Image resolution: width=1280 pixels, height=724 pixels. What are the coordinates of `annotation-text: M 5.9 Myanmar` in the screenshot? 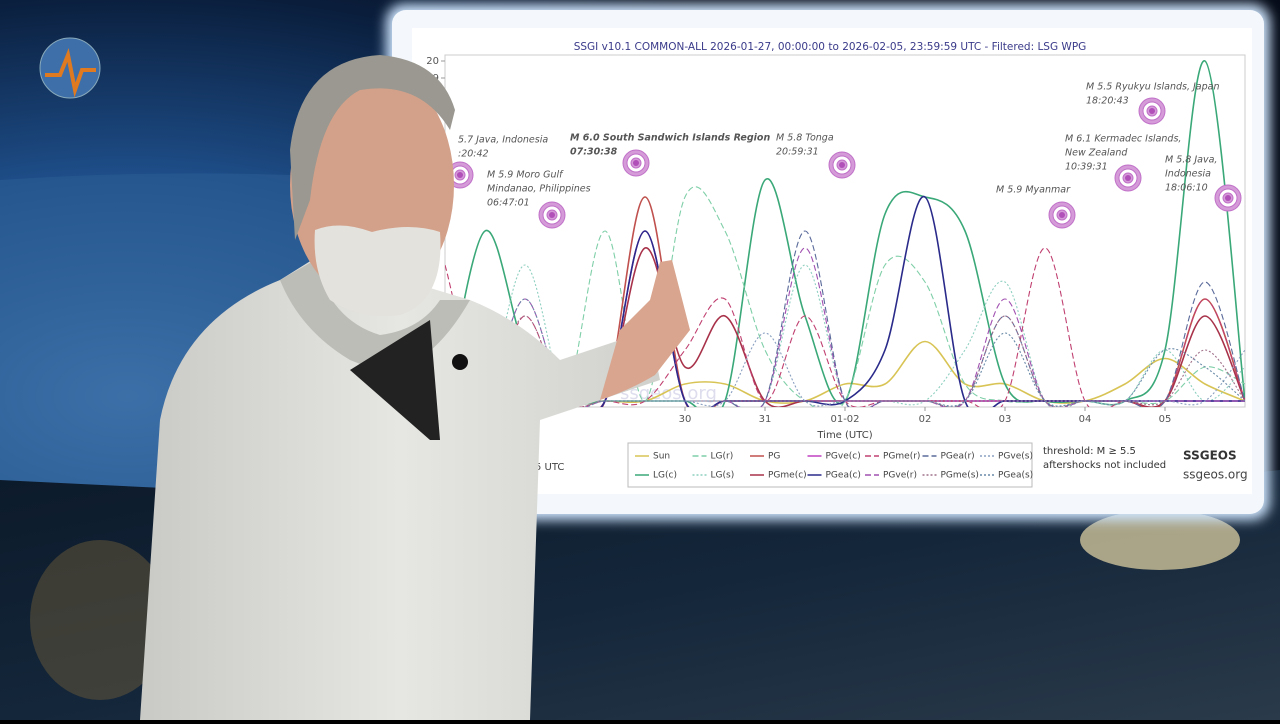 It's located at (1033, 190).